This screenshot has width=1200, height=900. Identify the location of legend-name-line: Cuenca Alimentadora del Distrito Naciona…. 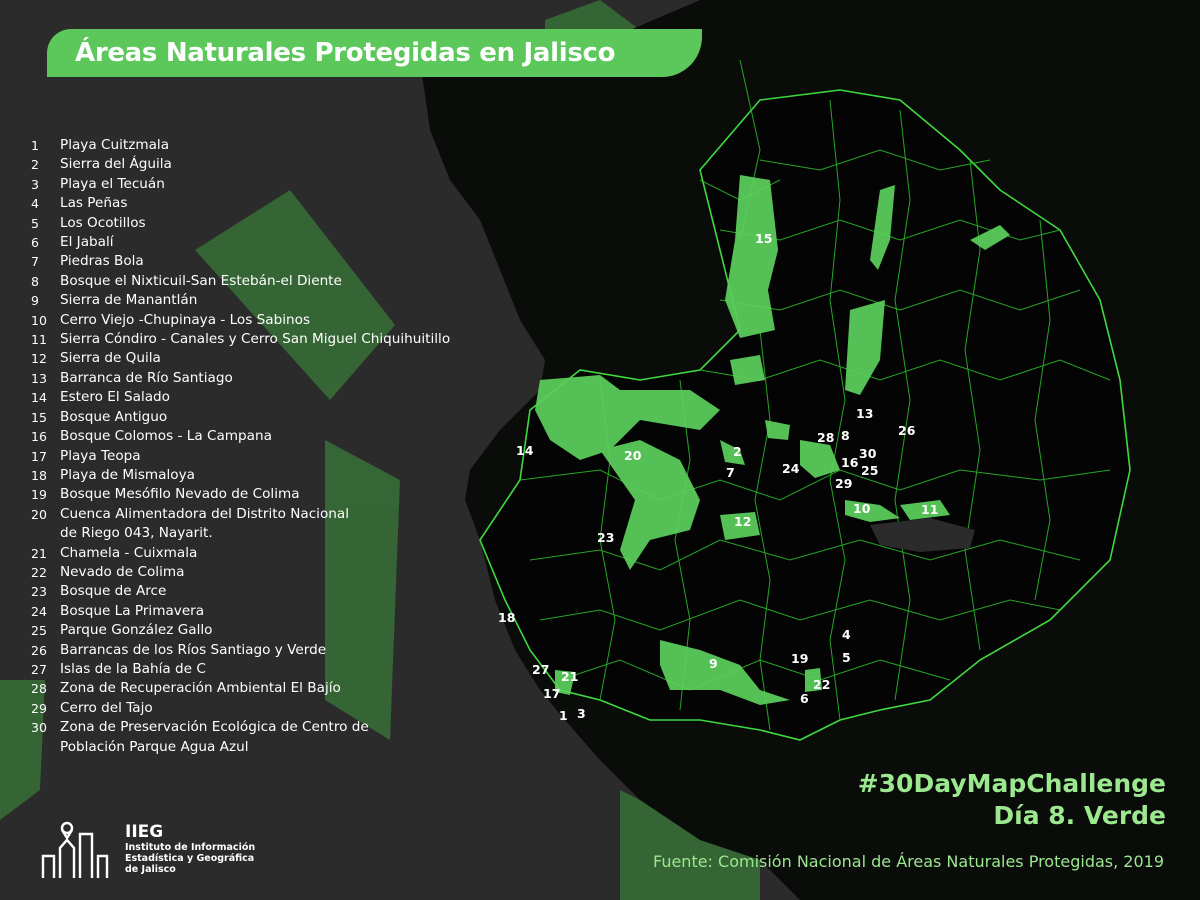
(204, 513).